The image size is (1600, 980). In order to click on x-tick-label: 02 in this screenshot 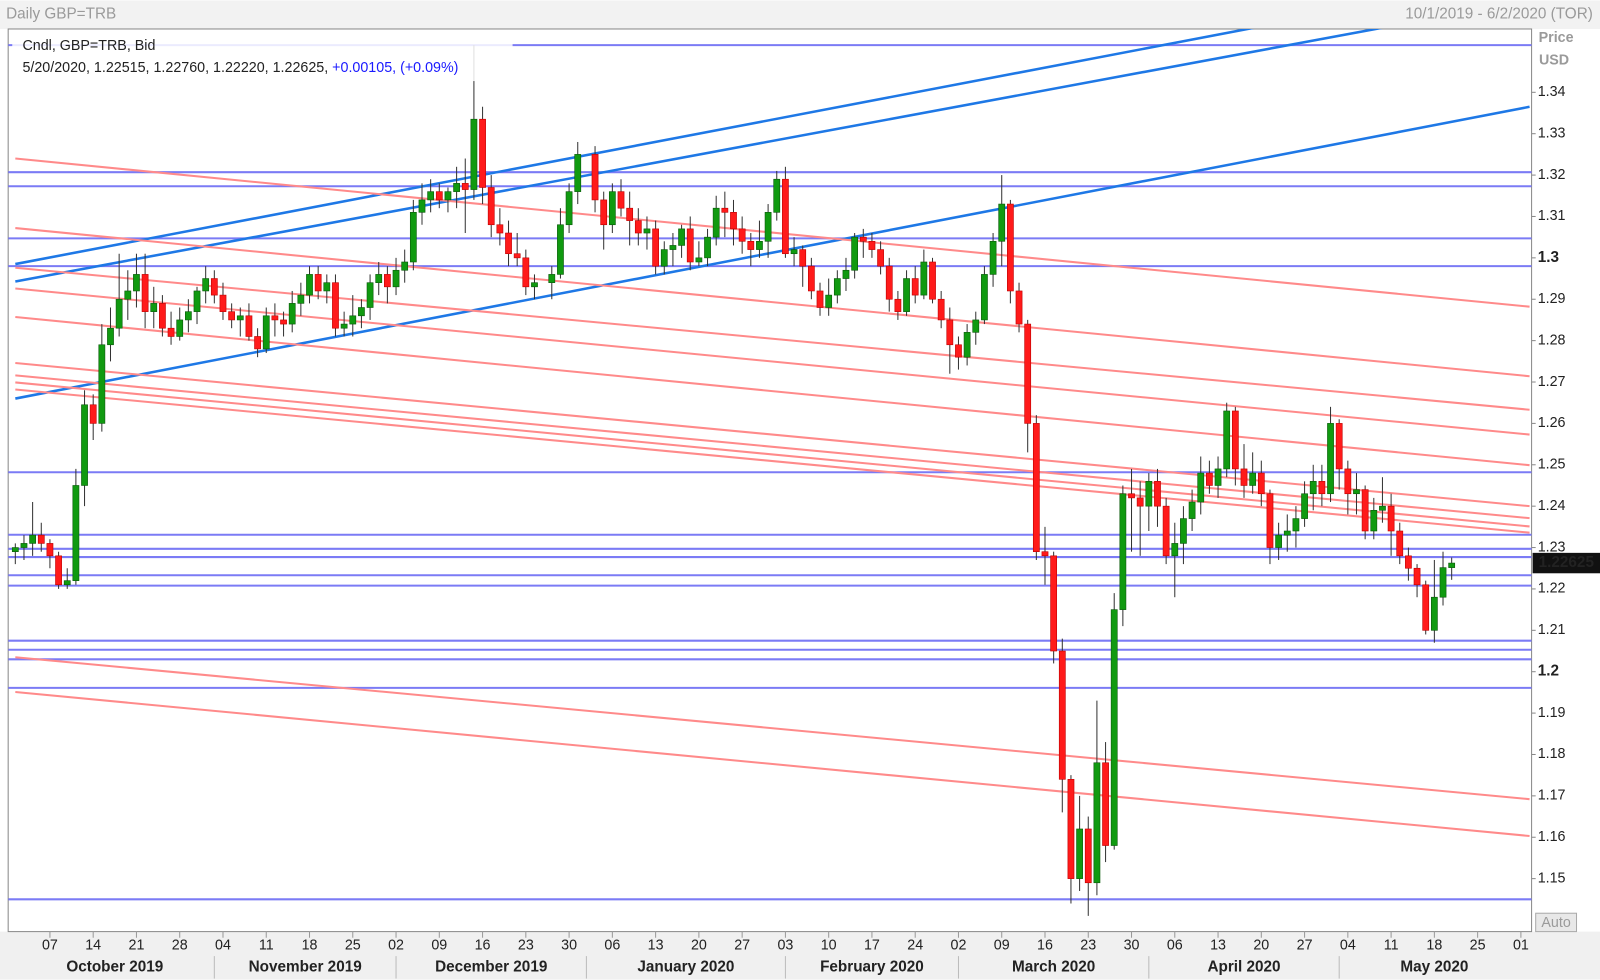, I will do `click(959, 946)`.